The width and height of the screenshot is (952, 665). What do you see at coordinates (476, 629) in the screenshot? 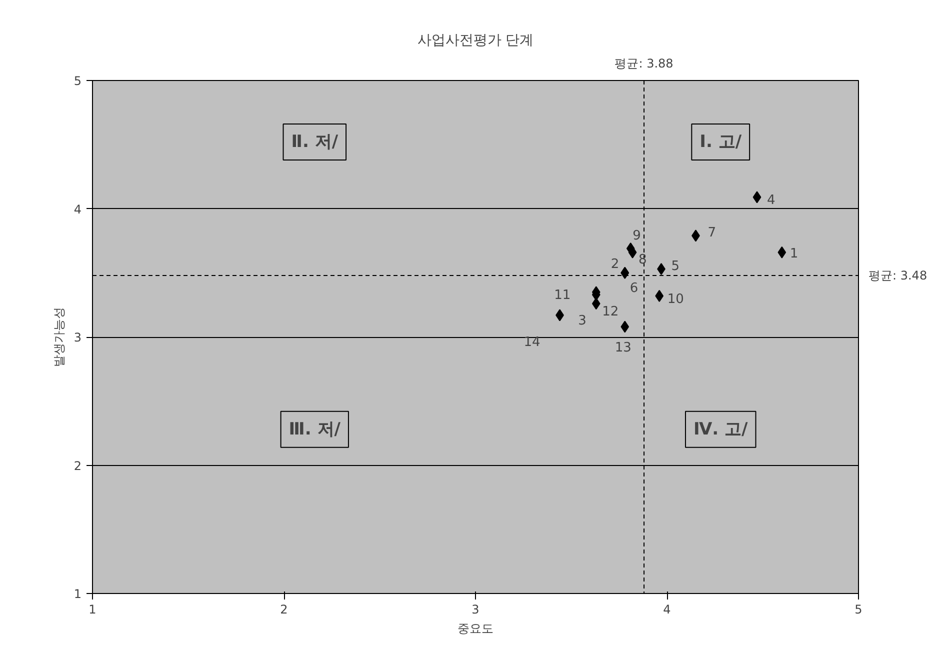
I see `x-axis-title: 중요도` at bounding box center [476, 629].